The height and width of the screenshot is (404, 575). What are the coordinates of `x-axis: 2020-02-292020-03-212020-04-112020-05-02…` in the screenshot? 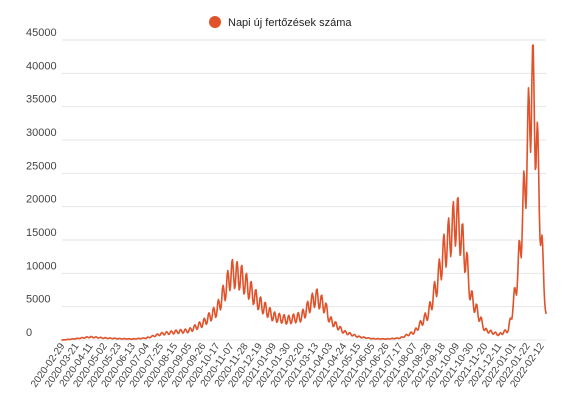 It's located at (288, 365).